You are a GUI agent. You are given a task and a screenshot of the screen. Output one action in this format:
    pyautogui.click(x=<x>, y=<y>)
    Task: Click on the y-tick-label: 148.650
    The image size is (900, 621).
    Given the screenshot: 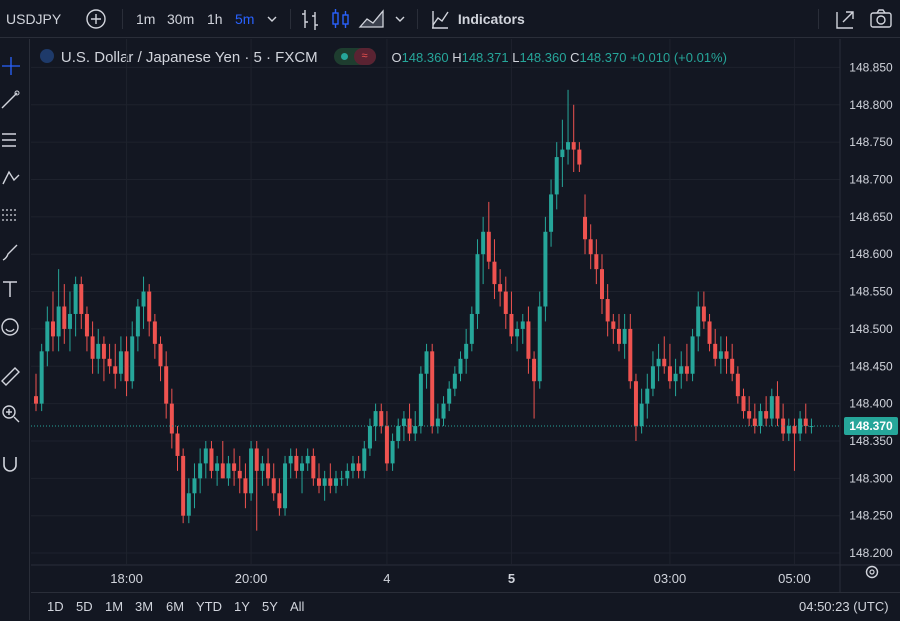 What is the action you would take?
    pyautogui.click(x=871, y=217)
    